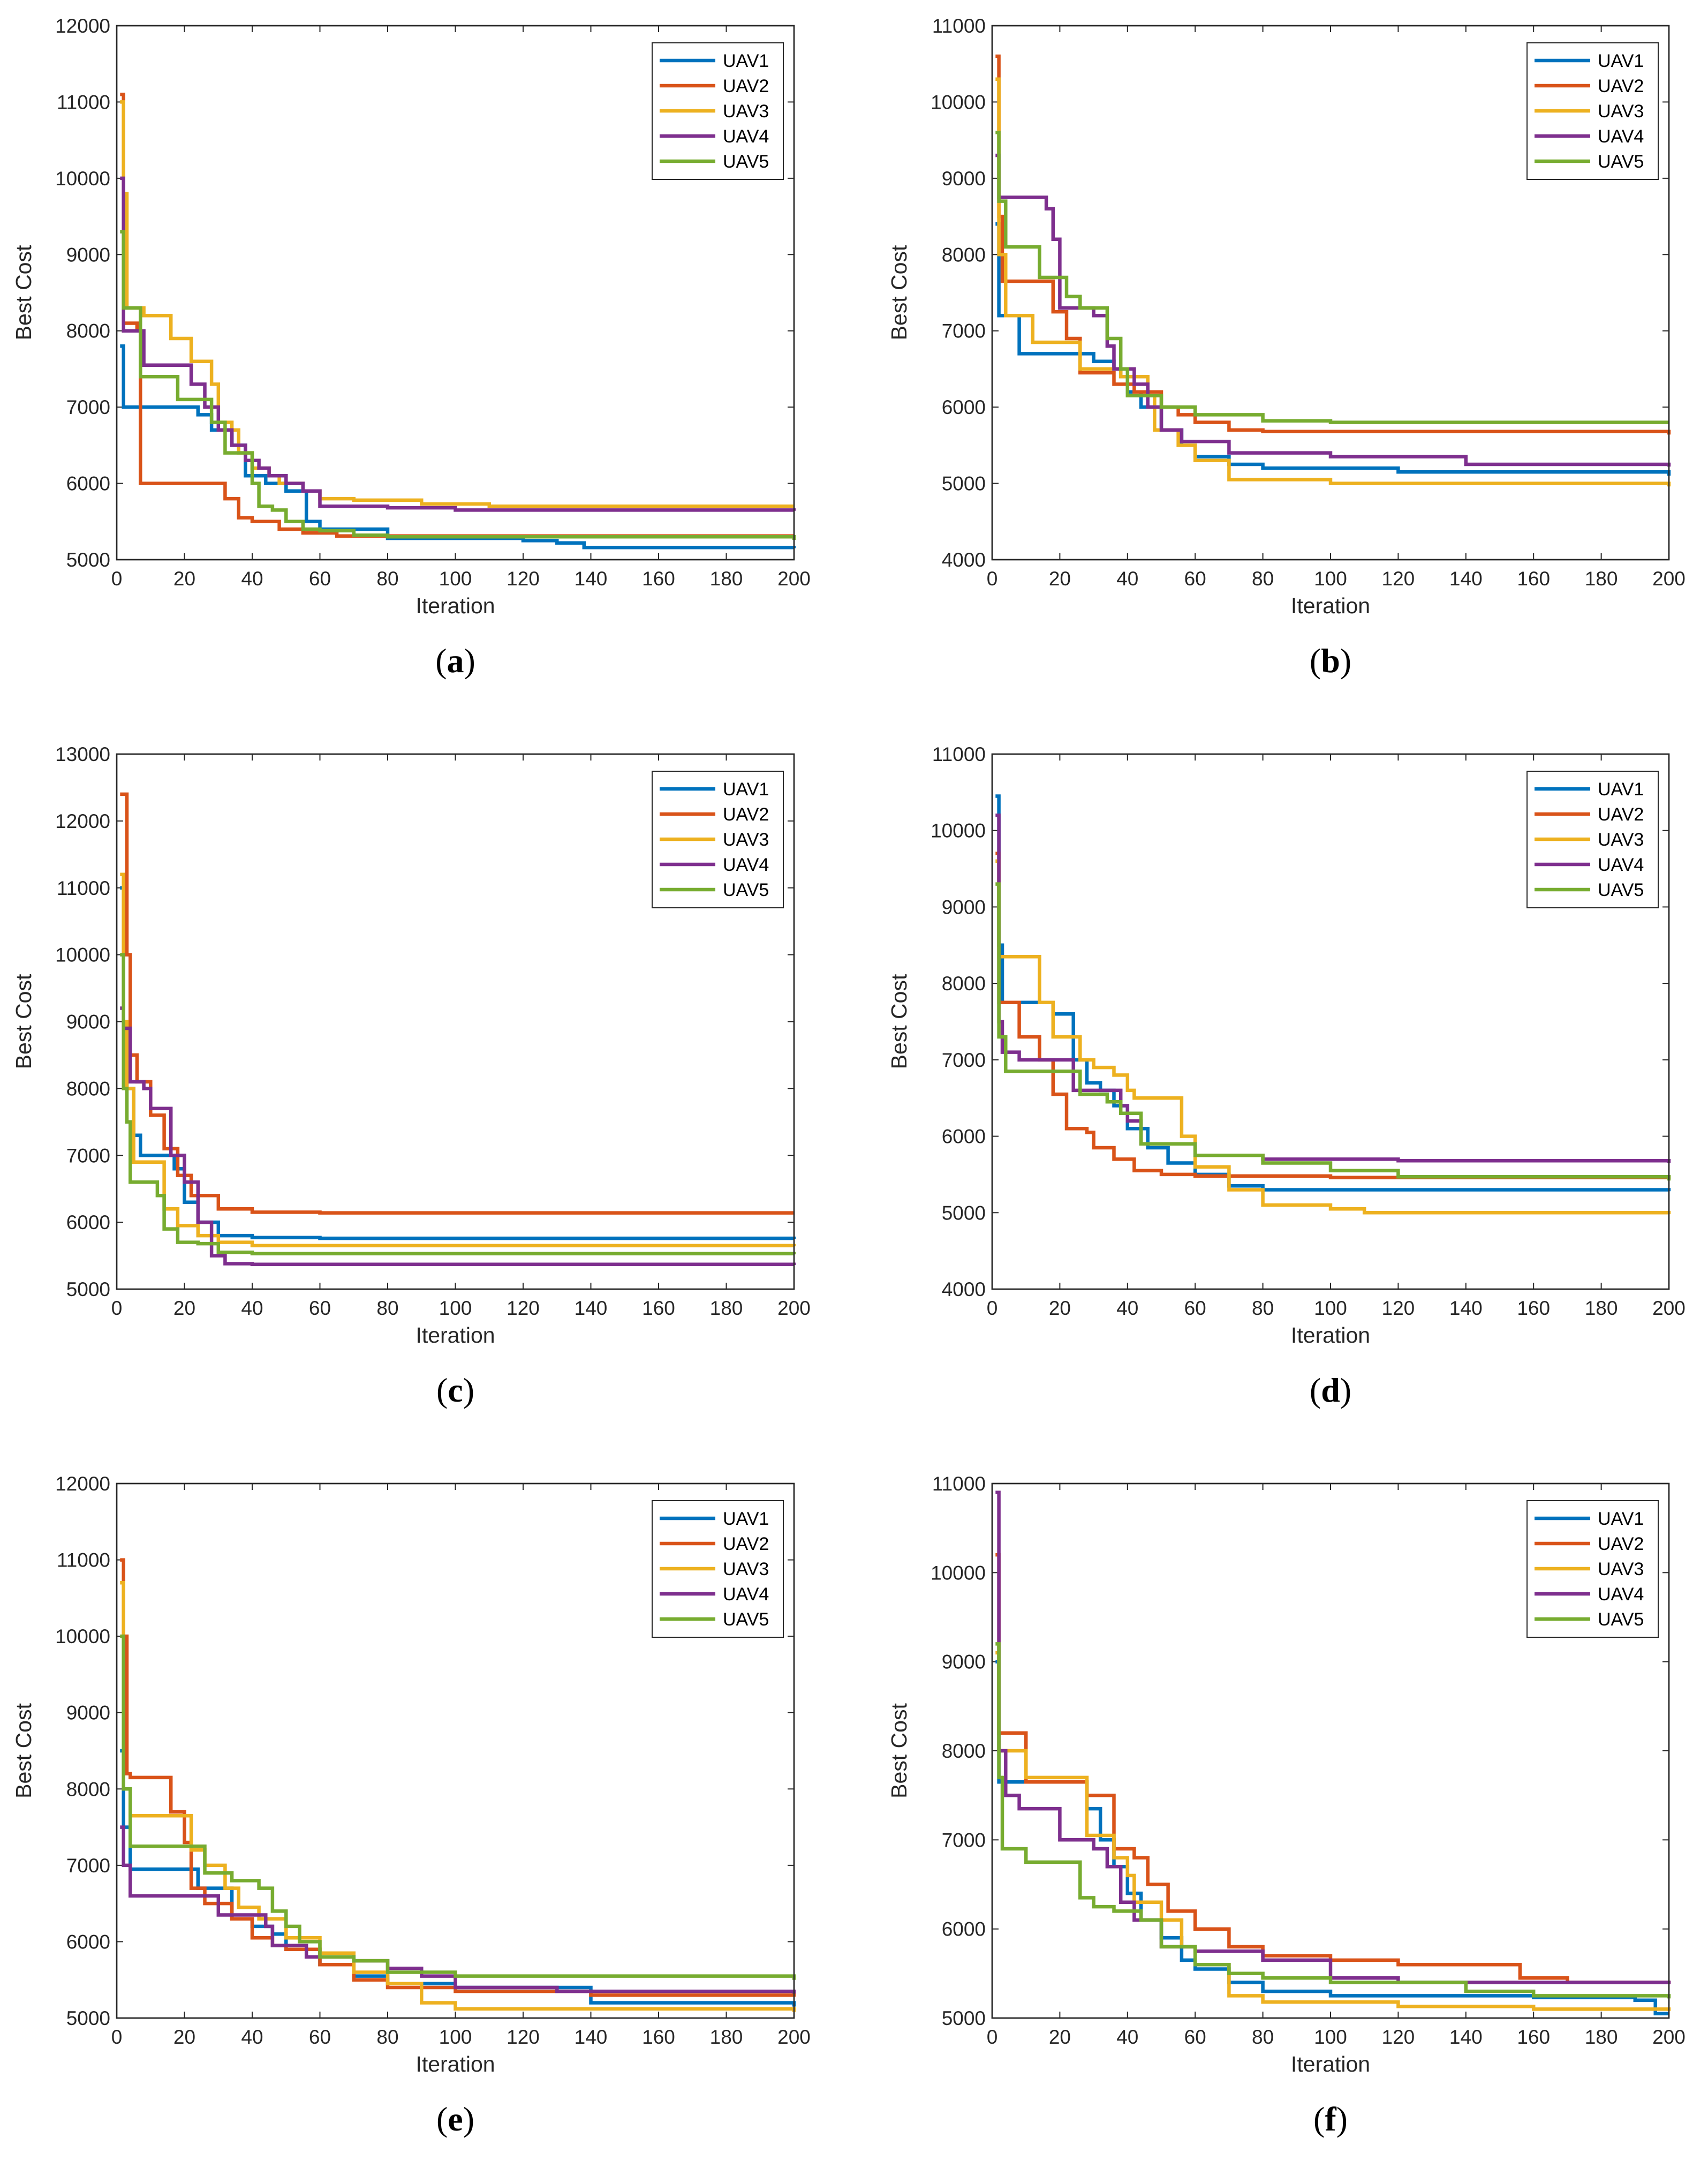 This screenshot has width=1708, height=2168. Describe the element at coordinates (1060, 1308) in the screenshot. I see `x-tick-label: 20` at that location.